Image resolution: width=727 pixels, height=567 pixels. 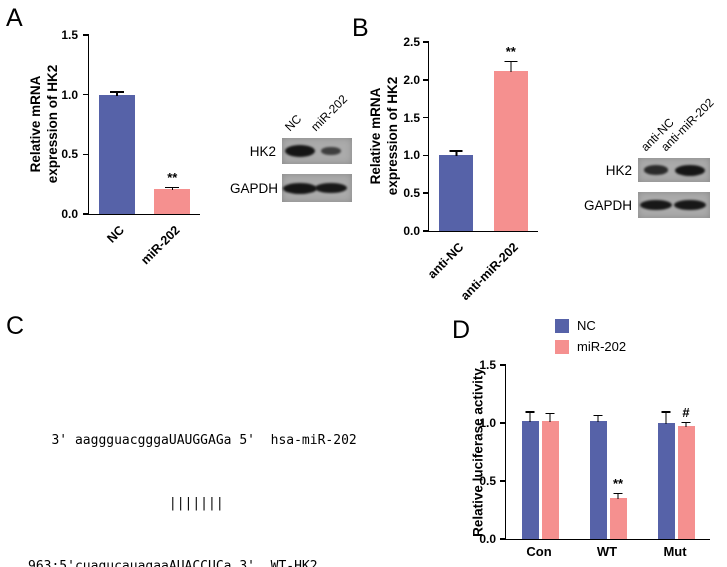 I want to click on mirna-label: hsa-miR-202, so click(x=313, y=440).